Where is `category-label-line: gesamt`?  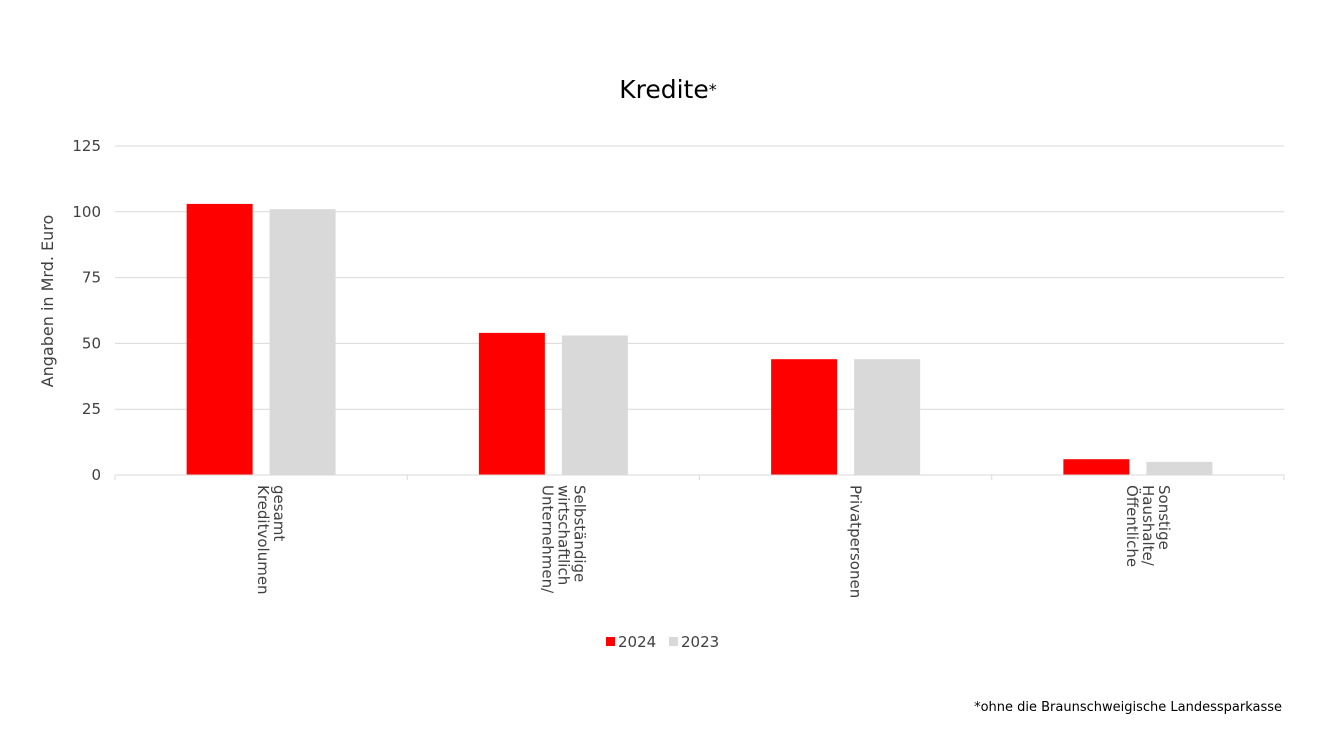 category-label-line: gesamt is located at coordinates (279, 513).